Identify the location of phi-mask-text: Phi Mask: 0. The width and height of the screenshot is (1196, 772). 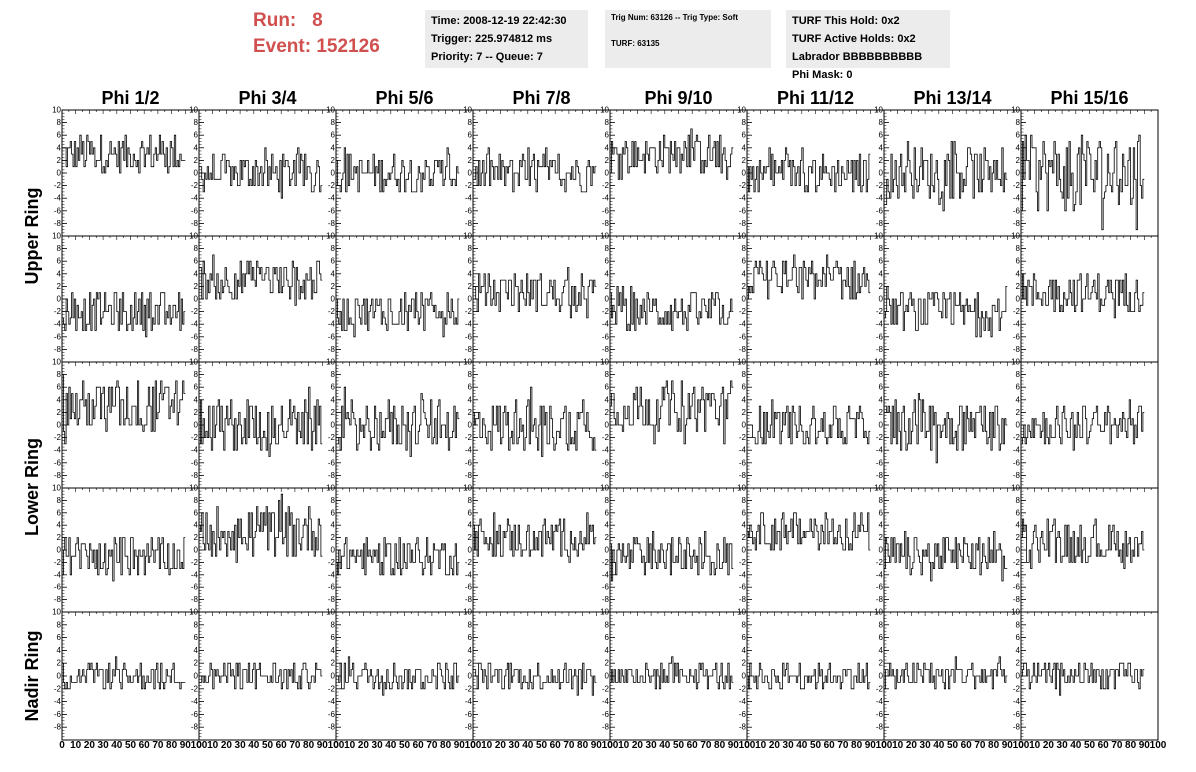
(822, 75).